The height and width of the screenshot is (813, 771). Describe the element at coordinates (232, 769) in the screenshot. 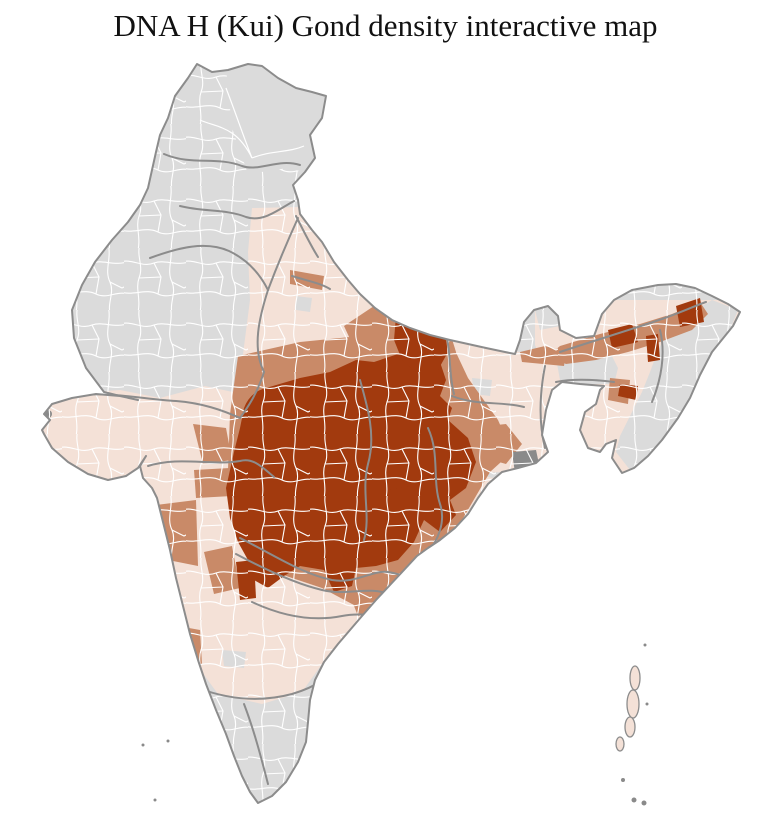

I see `district-kerala-coast-sliver` at that location.